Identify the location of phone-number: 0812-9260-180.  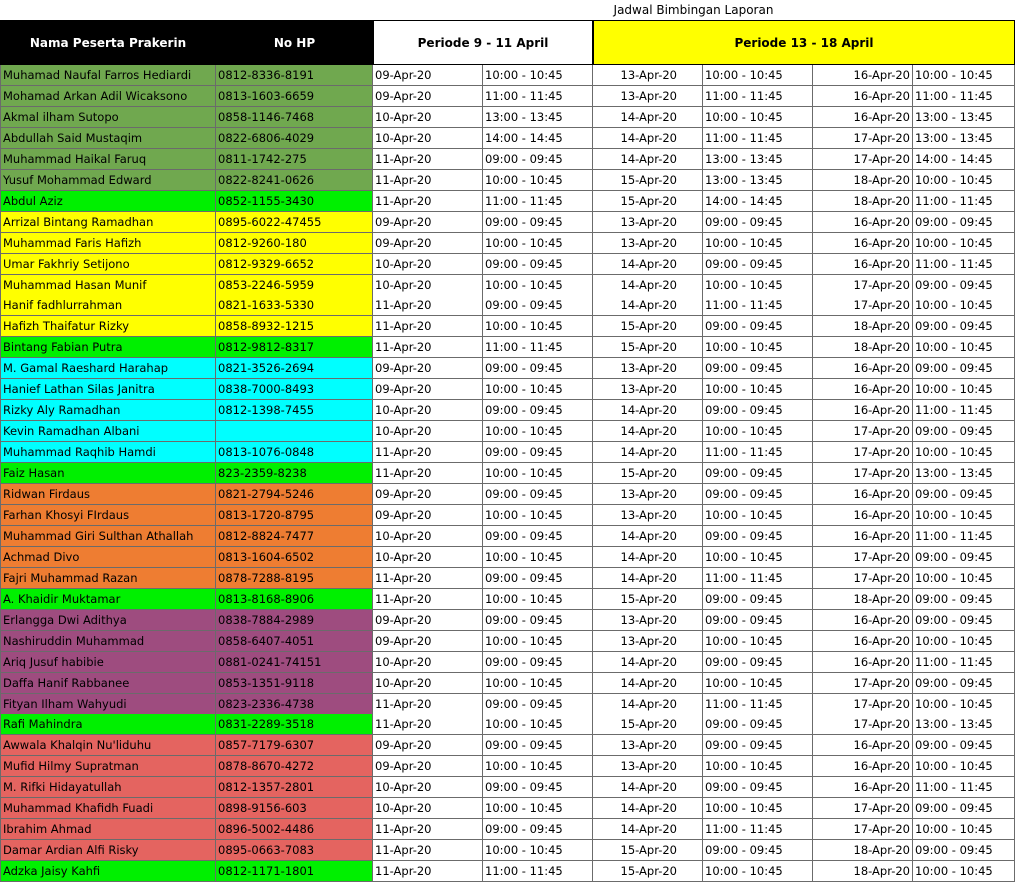
(294, 243).